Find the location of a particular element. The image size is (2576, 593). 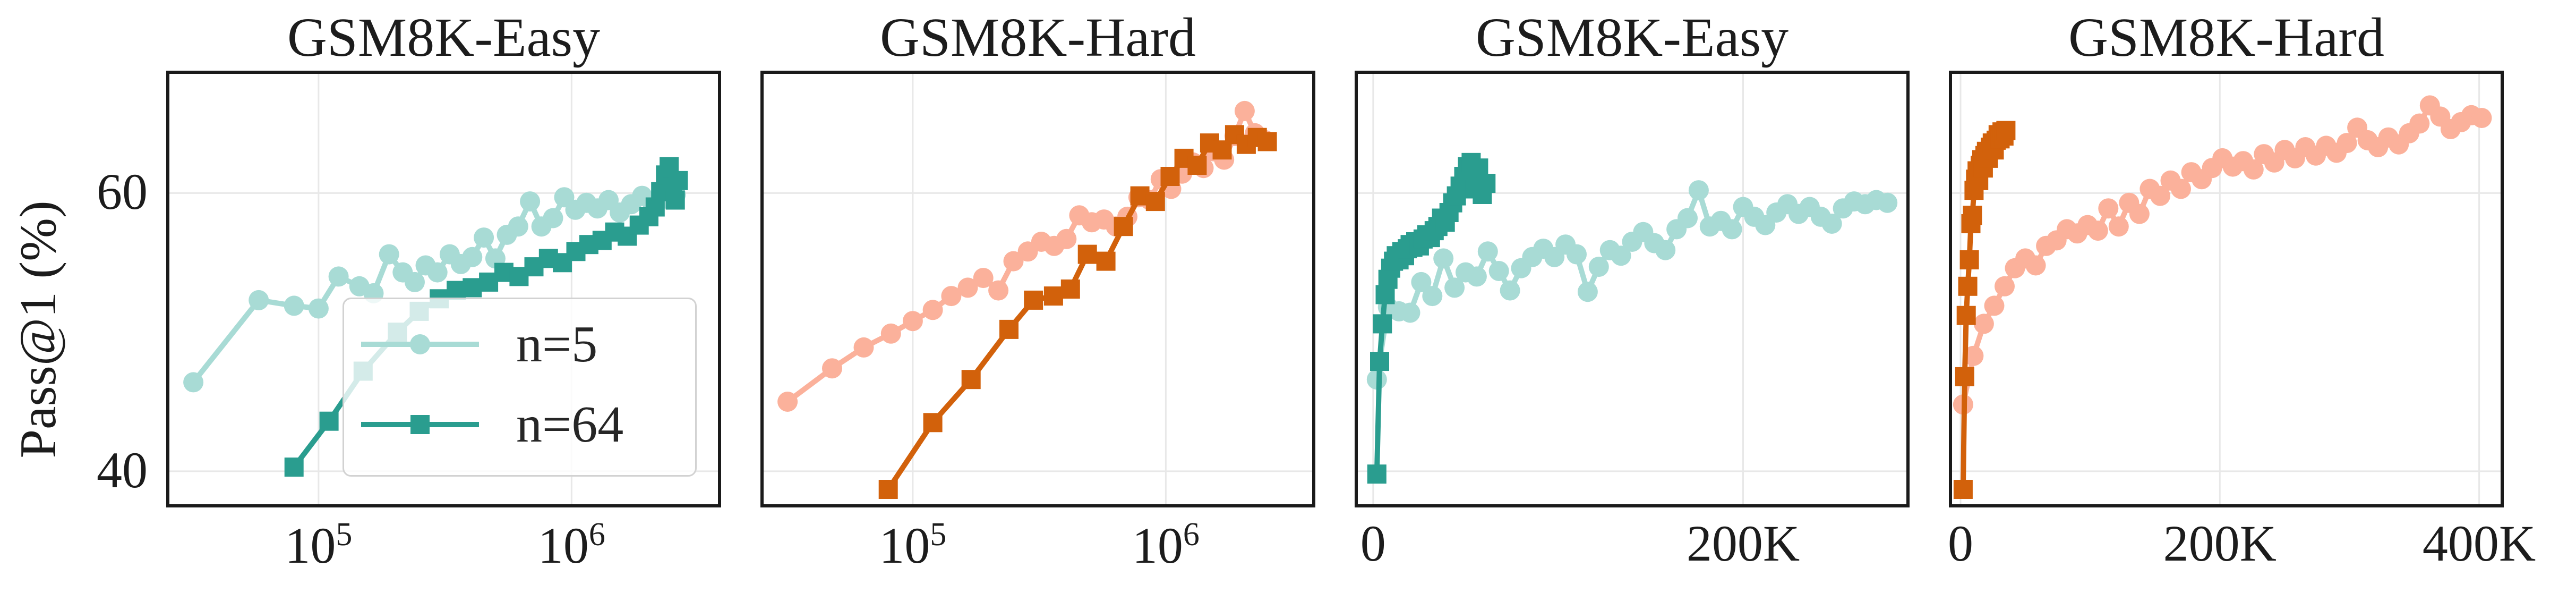

x-tick-label: 400K is located at coordinates (2479, 543).